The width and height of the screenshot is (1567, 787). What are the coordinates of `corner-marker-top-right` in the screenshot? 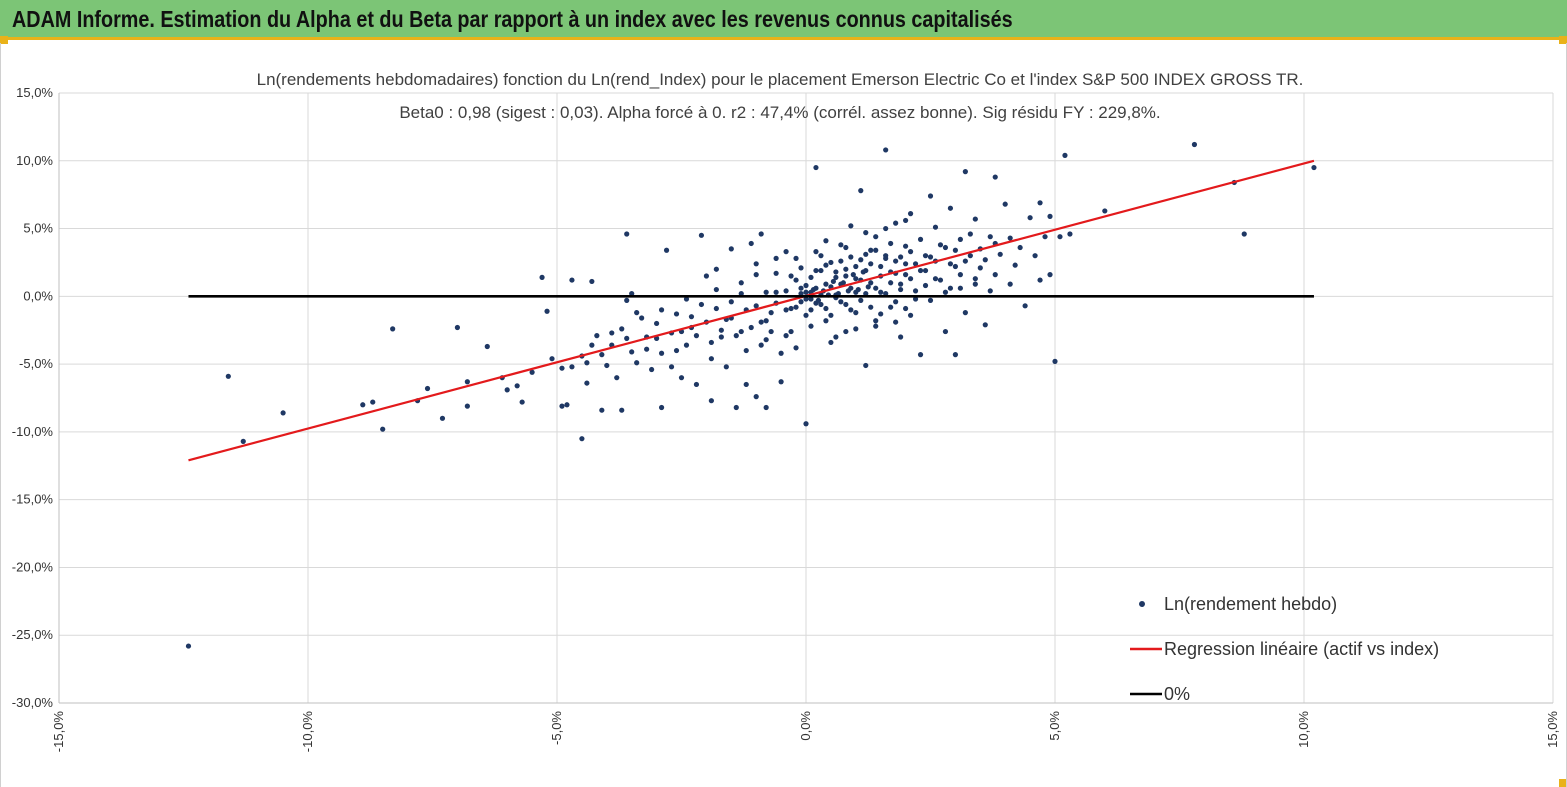 It's located at (1563, 40).